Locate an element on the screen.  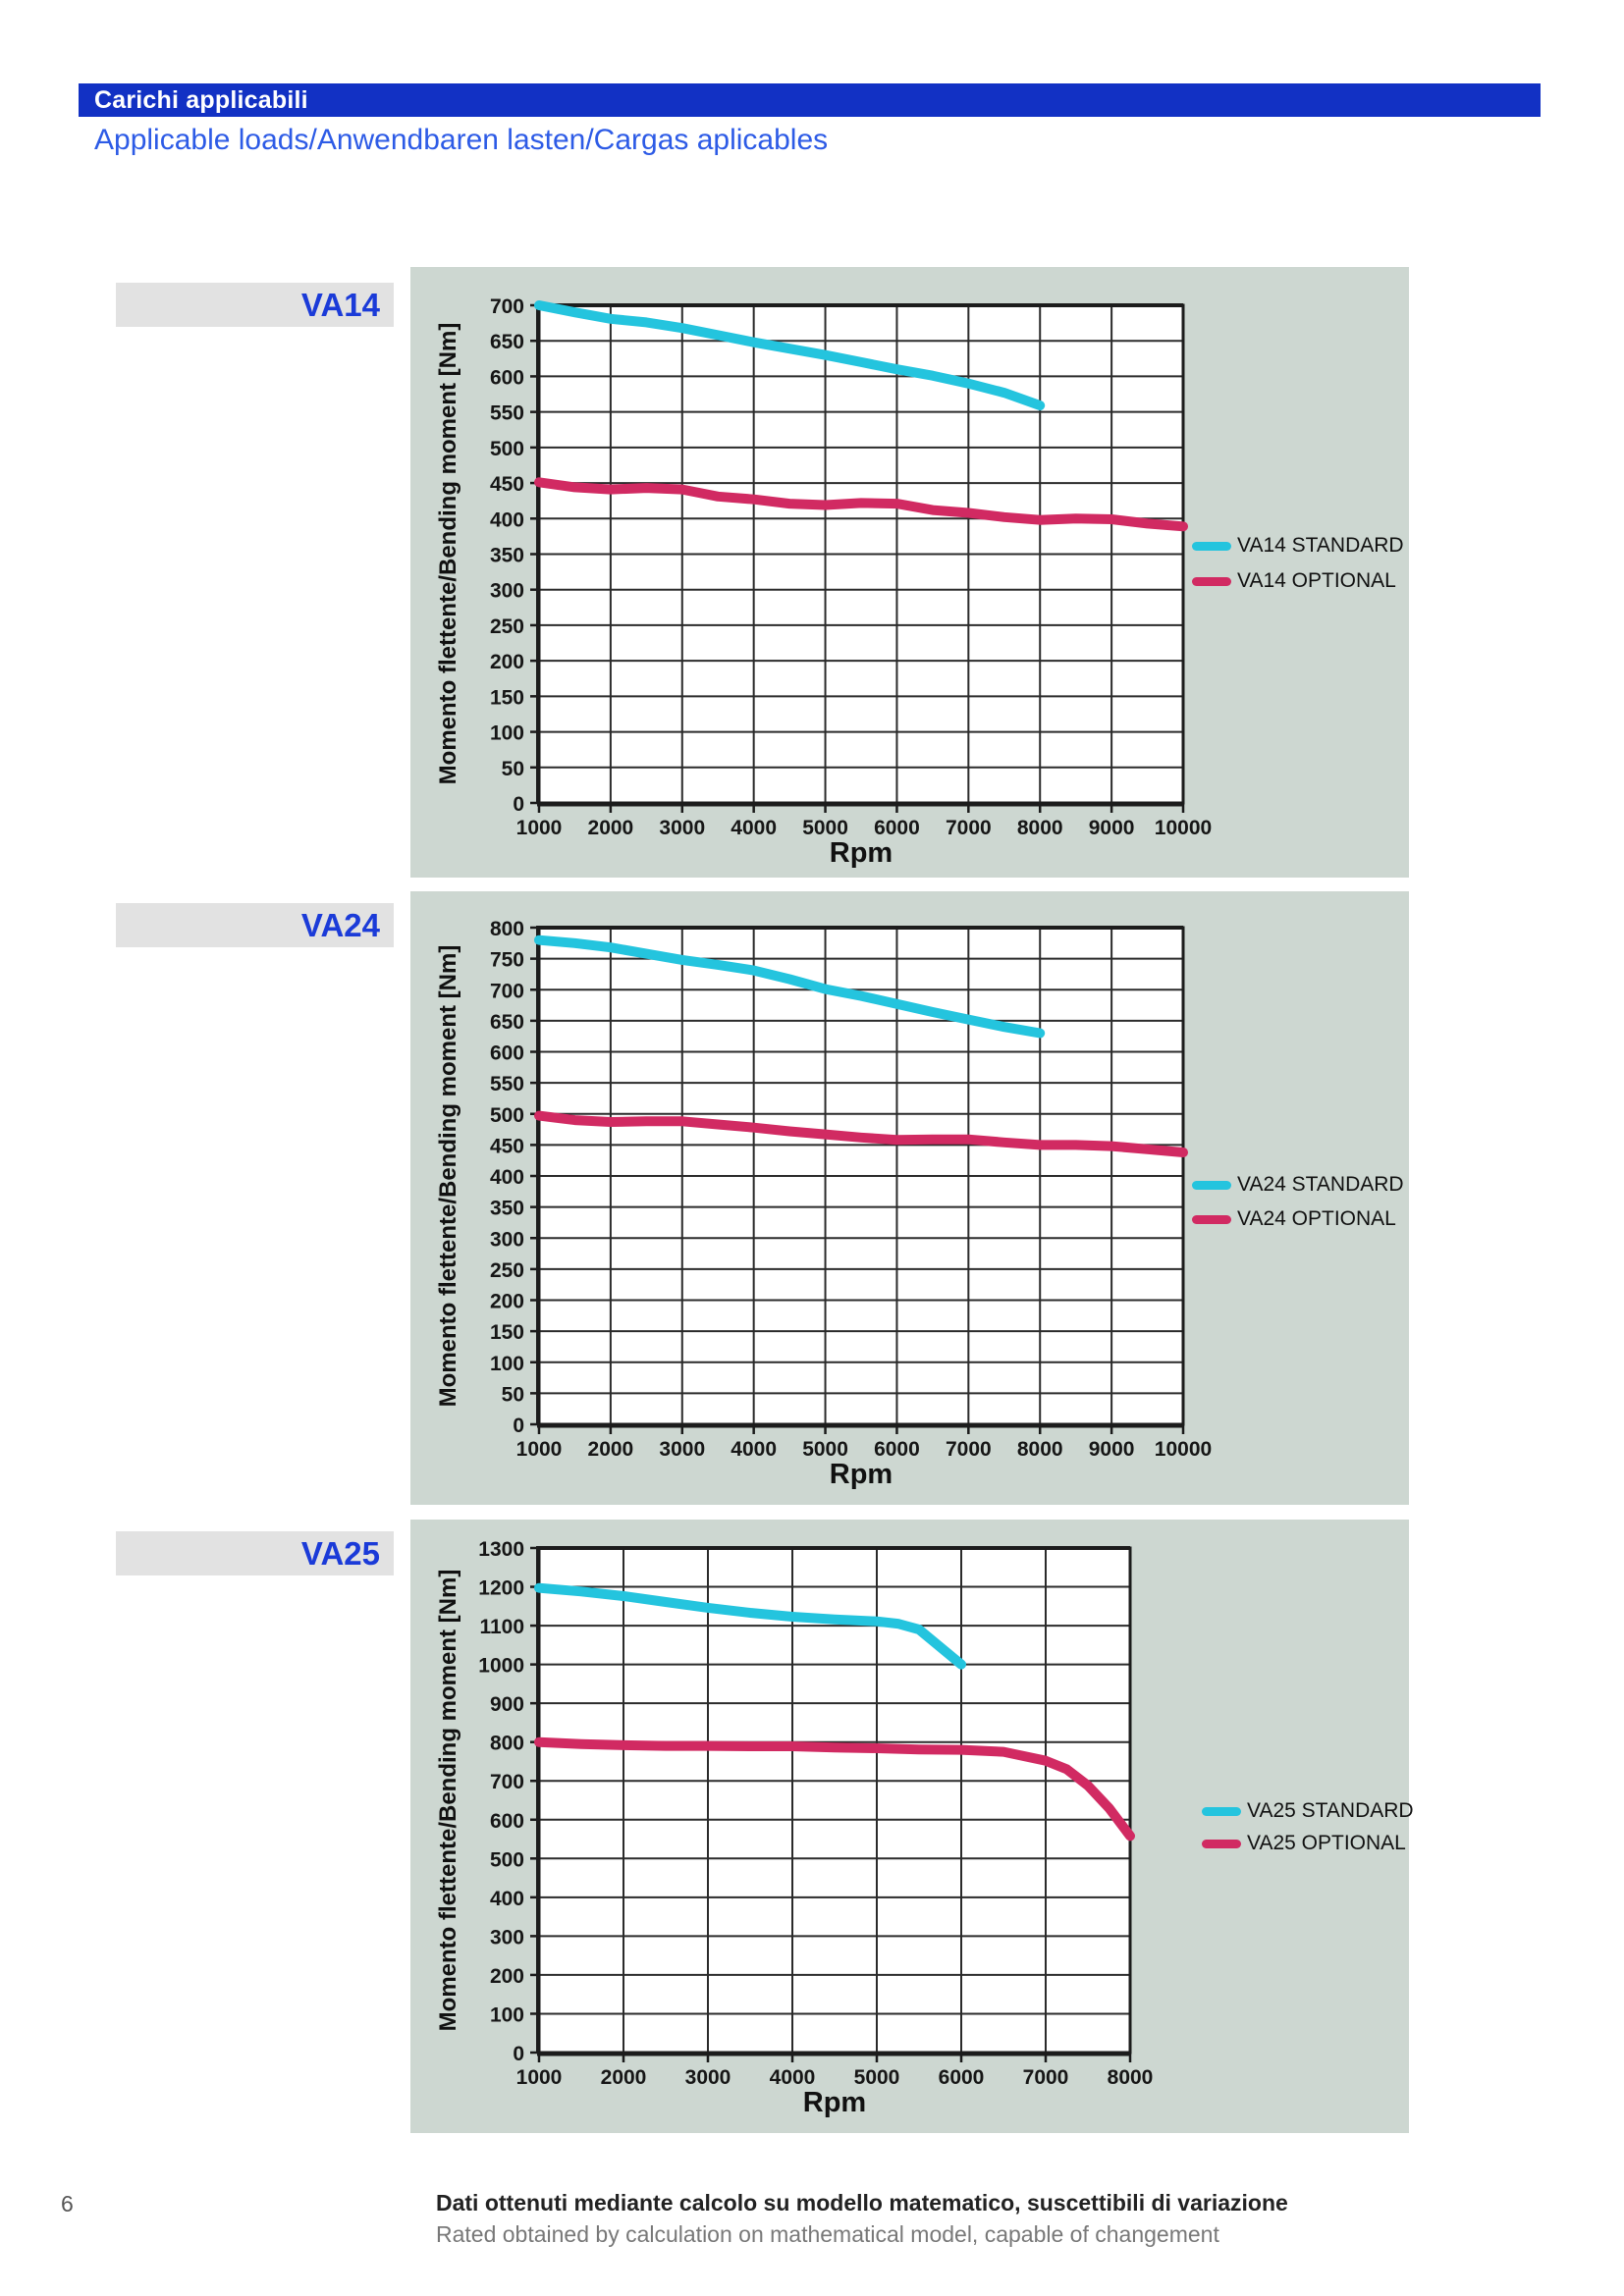
legend-label: VA14 OPTIONAL is located at coordinates (1316, 581).